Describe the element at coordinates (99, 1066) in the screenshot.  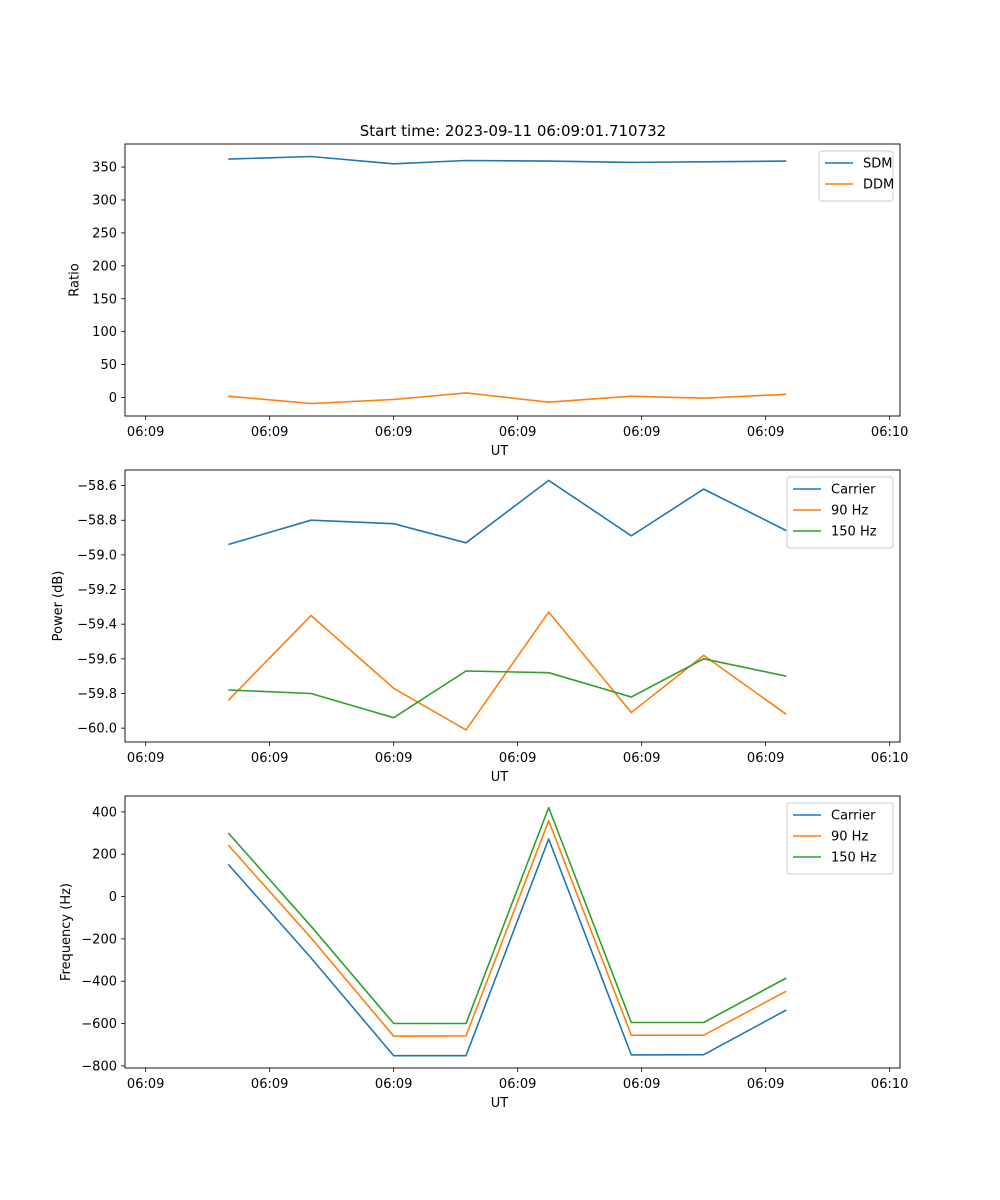
I see `y-tick-label: −800` at that location.